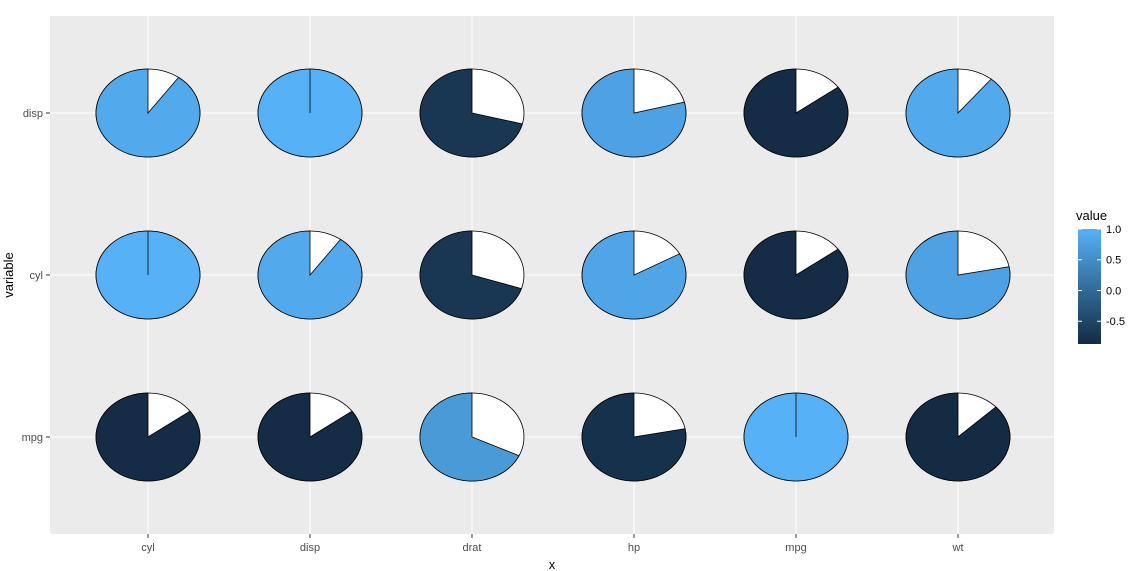 This screenshot has width=1133, height=571. I want to click on pie-disp-wt, so click(958, 113).